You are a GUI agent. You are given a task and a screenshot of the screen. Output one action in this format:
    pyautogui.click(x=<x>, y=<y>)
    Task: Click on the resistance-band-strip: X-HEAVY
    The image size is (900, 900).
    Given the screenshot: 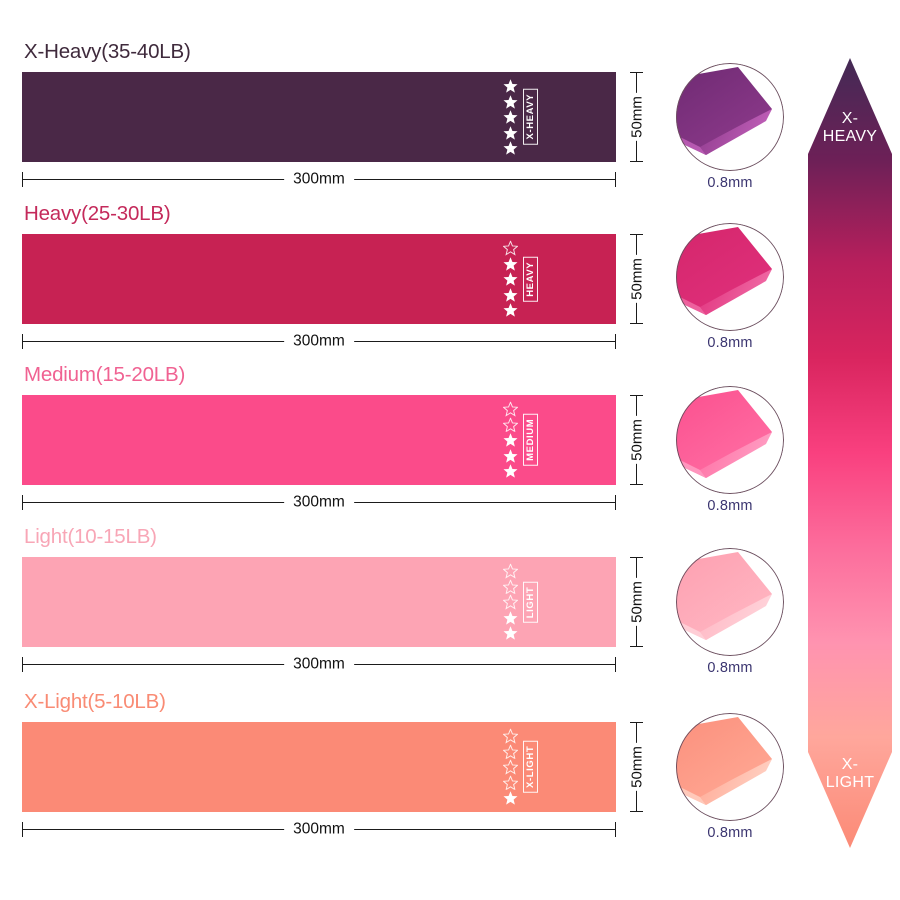 What is the action you would take?
    pyautogui.click(x=319, y=117)
    